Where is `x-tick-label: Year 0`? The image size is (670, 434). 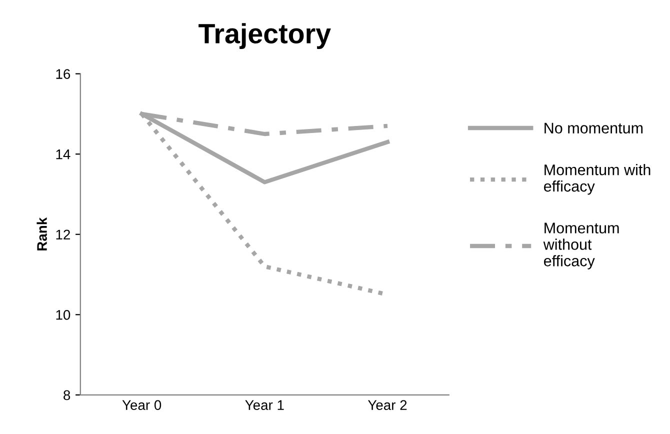
x-tick-label: Year 0 is located at coordinates (142, 405).